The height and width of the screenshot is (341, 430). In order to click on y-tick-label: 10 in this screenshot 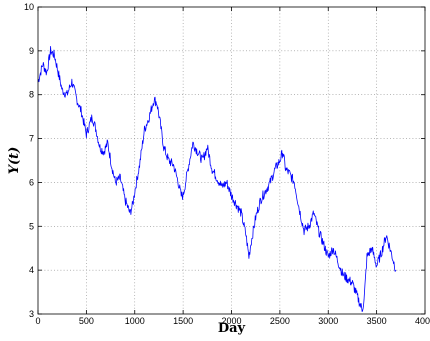, I will do `click(29, 7)`.